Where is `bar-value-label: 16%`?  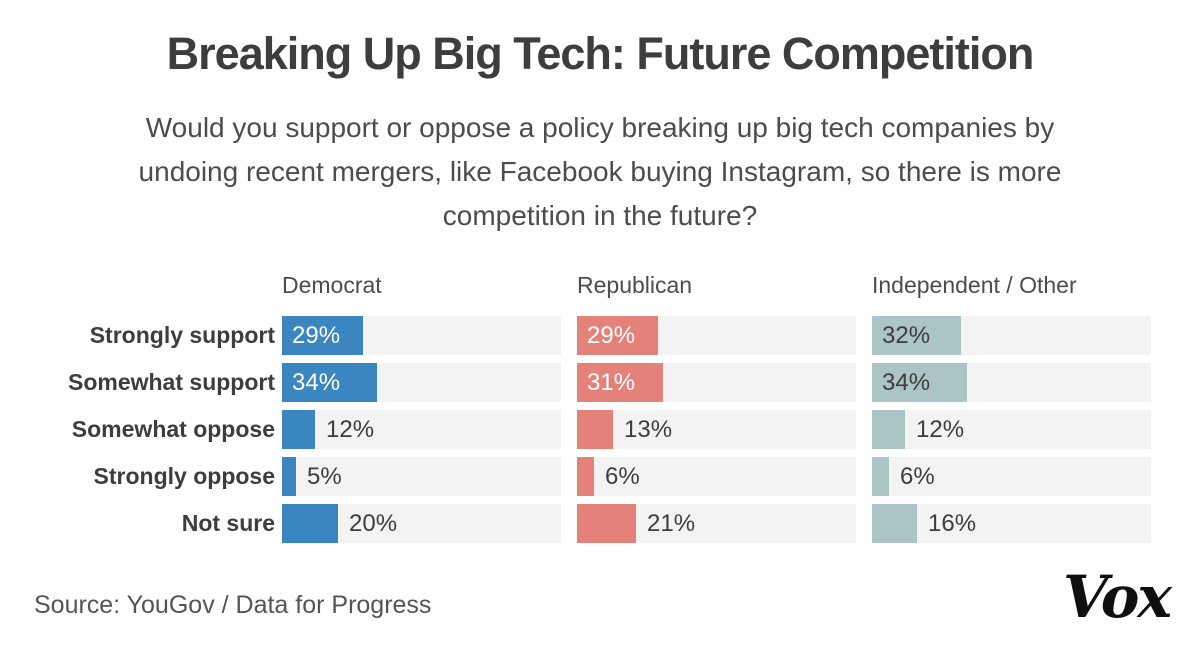
bar-value-label: 16% is located at coordinates (952, 523).